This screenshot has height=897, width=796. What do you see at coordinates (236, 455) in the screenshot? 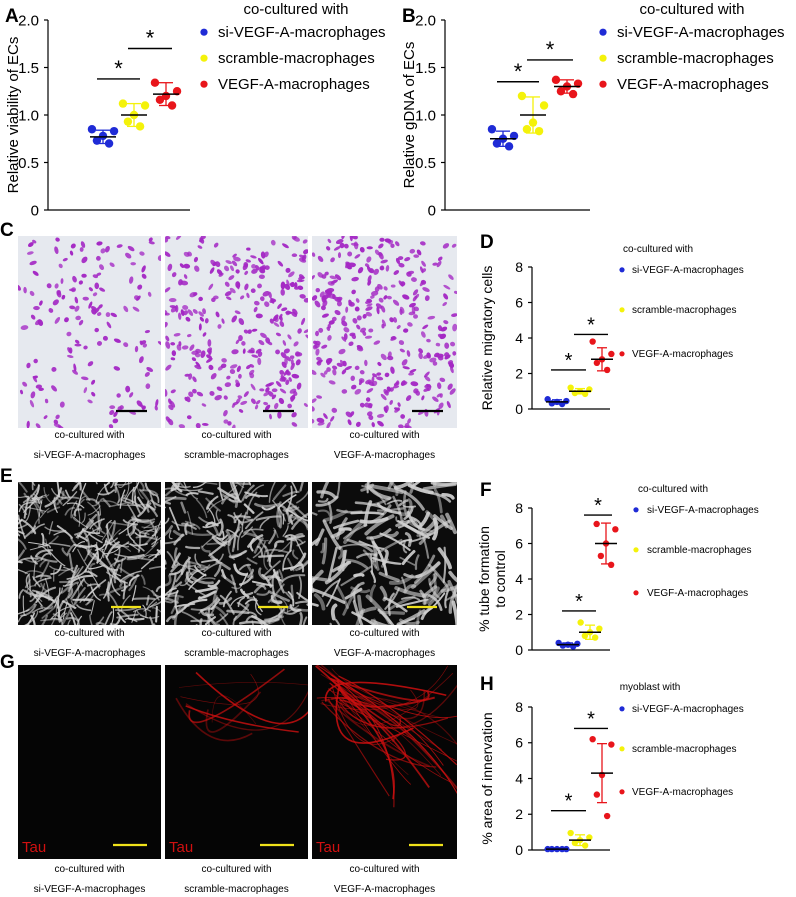
I see `image-caption-line2: scramble-macrophages` at bounding box center [236, 455].